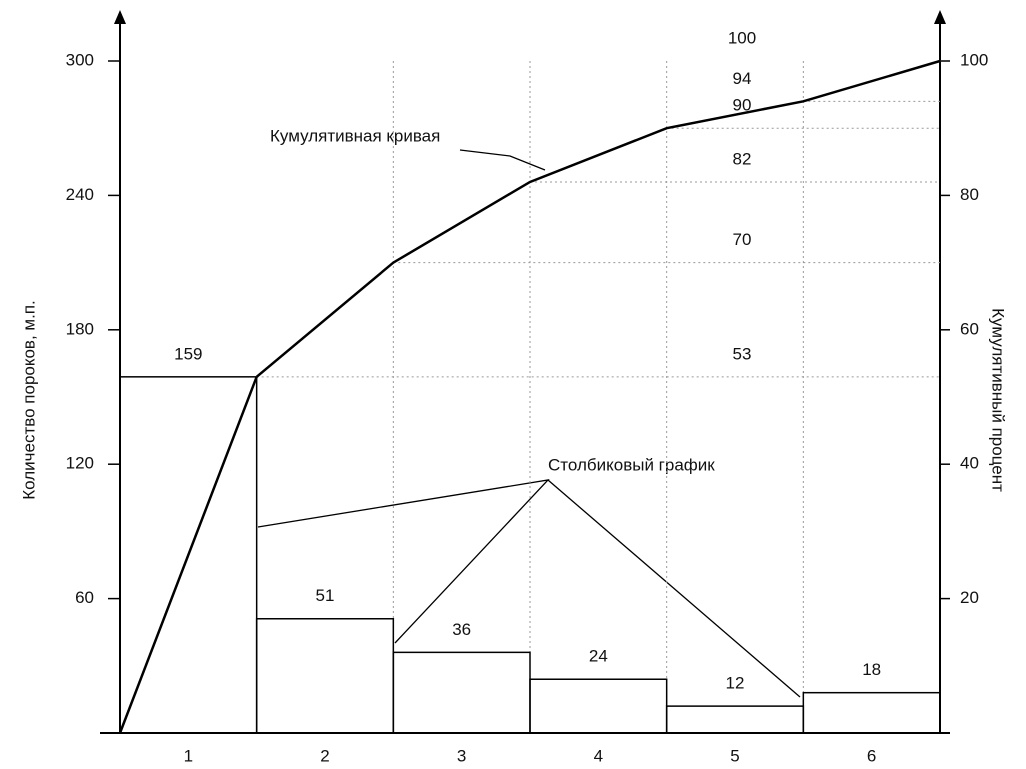  What do you see at coordinates (974, 59) in the screenshot?
I see `y2-tick-label: 100` at bounding box center [974, 59].